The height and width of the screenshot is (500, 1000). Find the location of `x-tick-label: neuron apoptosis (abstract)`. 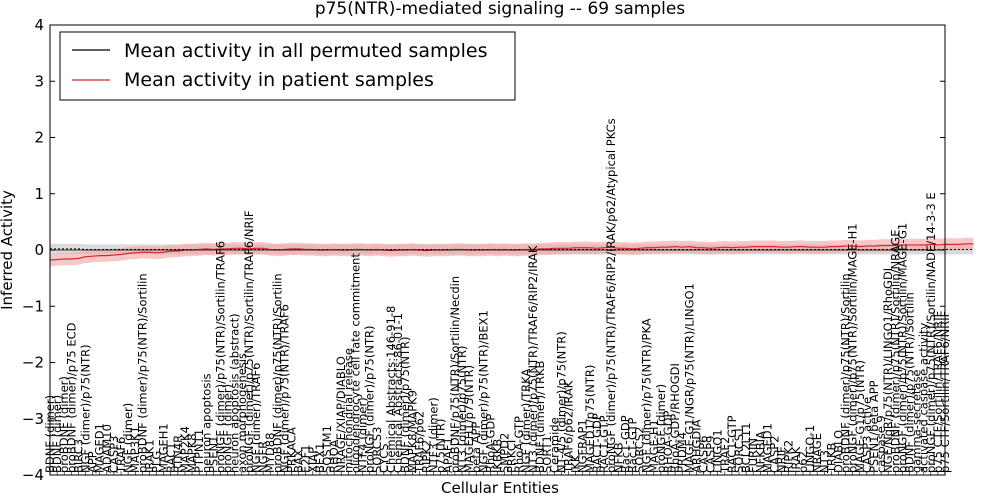

x-tick-label: neuron apoptosis (abstract) is located at coordinates (235, 393).